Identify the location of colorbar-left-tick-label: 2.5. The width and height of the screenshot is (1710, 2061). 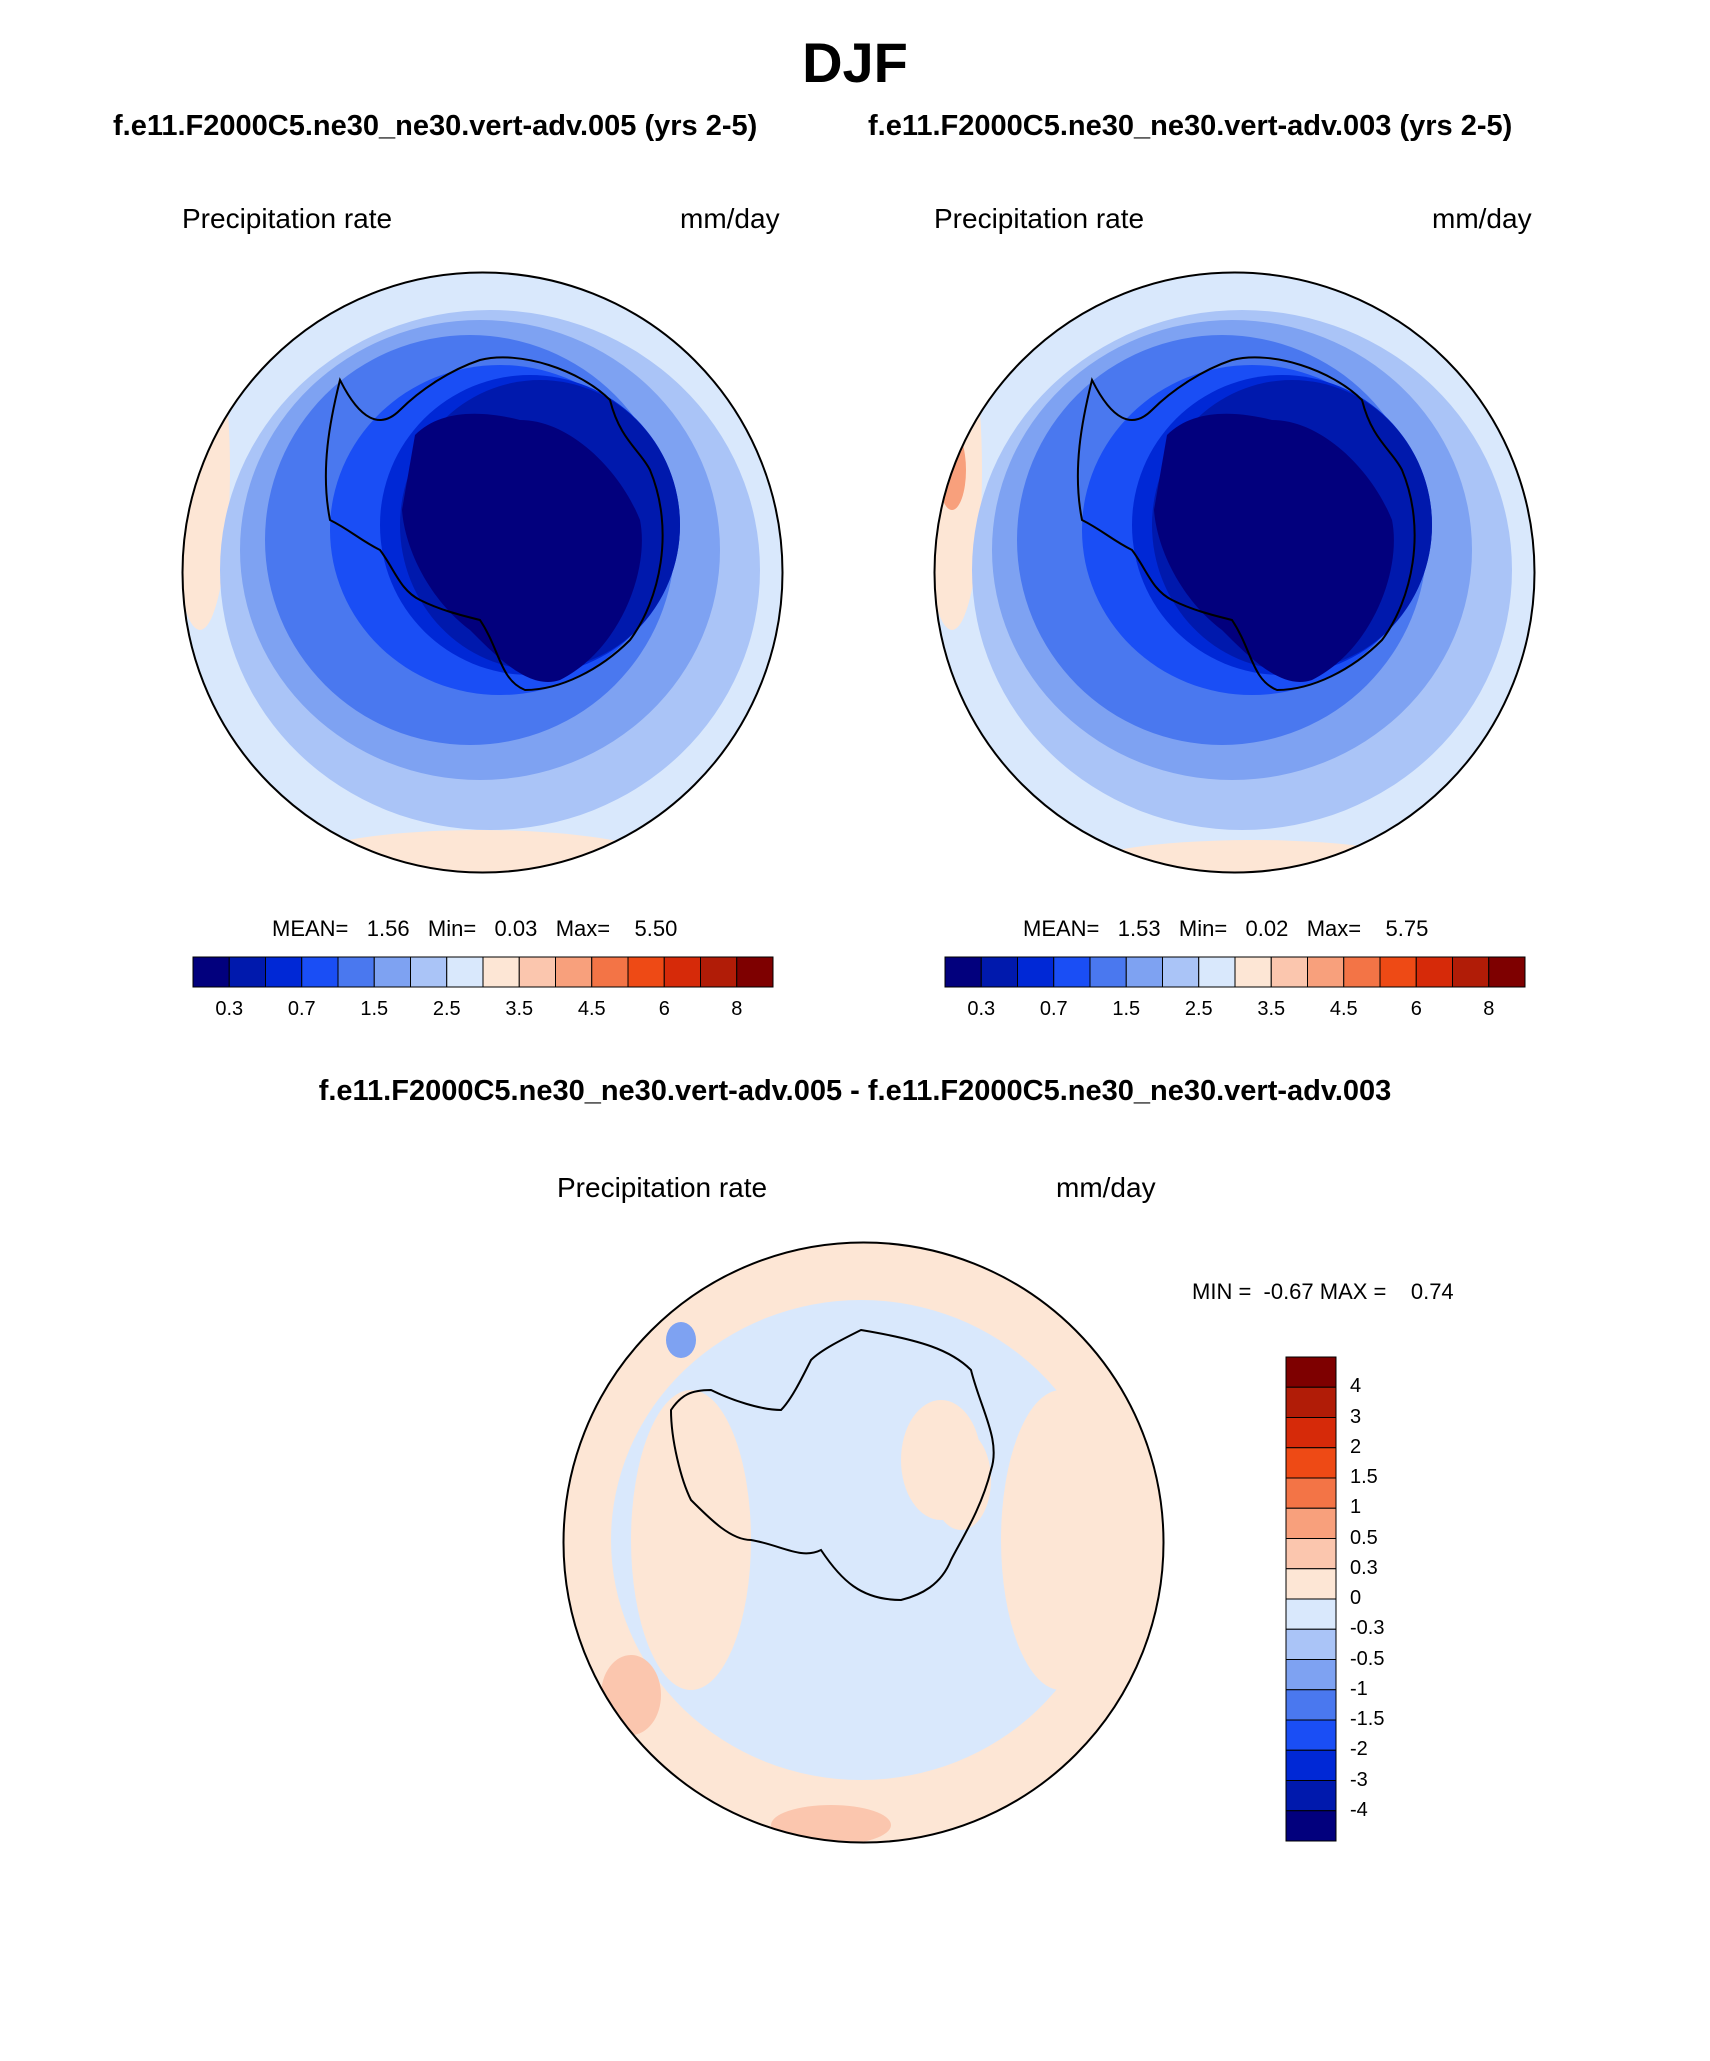
(446, 1009).